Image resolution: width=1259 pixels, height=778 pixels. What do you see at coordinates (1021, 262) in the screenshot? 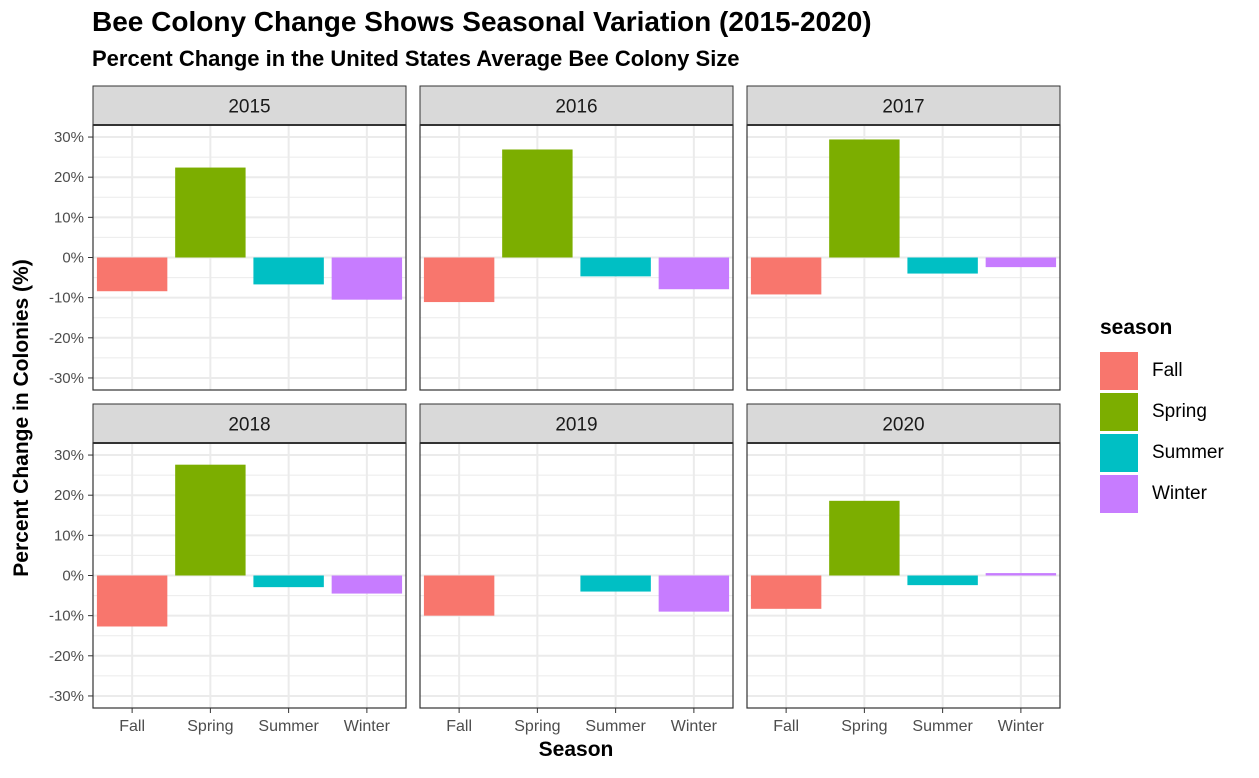
I see `bar-2017-winter` at bounding box center [1021, 262].